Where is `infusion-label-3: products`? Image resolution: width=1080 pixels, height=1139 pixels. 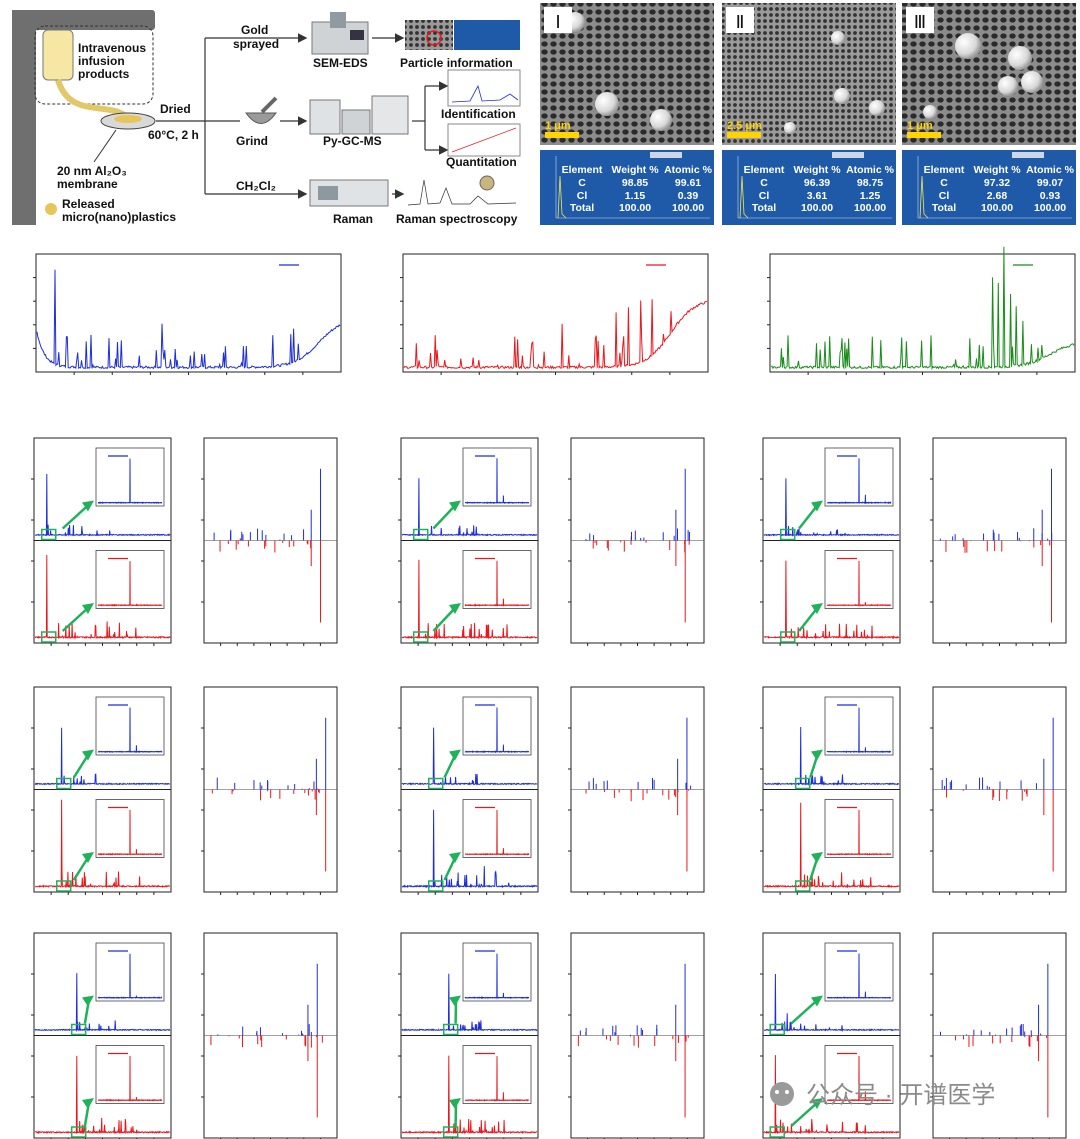
infusion-label-3: products is located at coordinates (104, 74).